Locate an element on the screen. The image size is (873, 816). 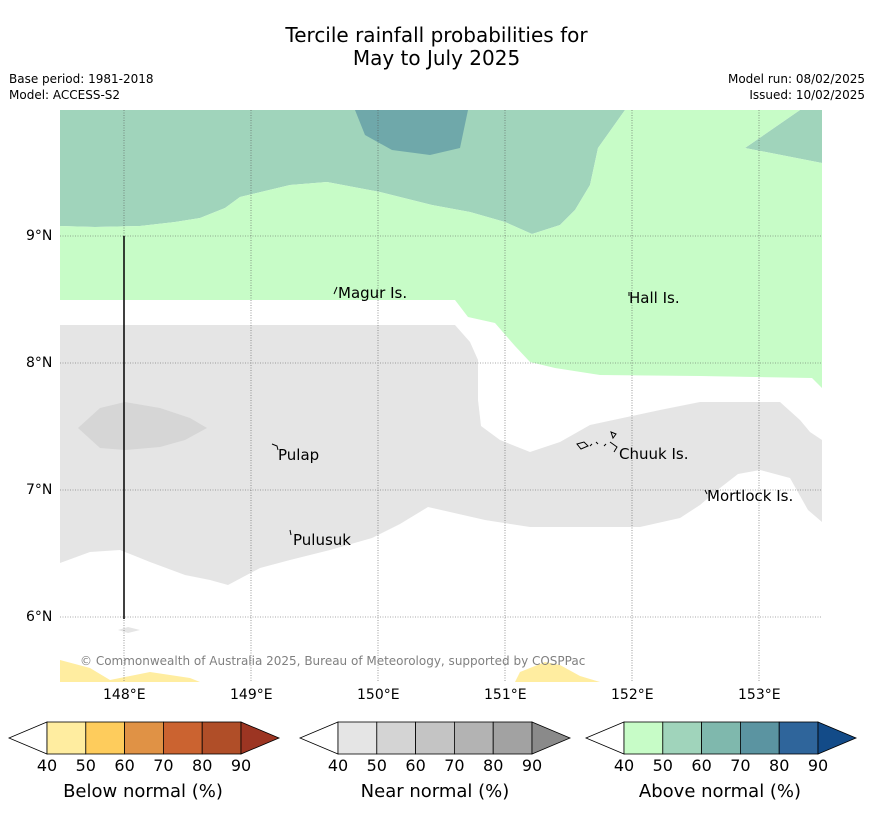
above-colorbar-tick-label: 60 is located at coordinates (701, 765).